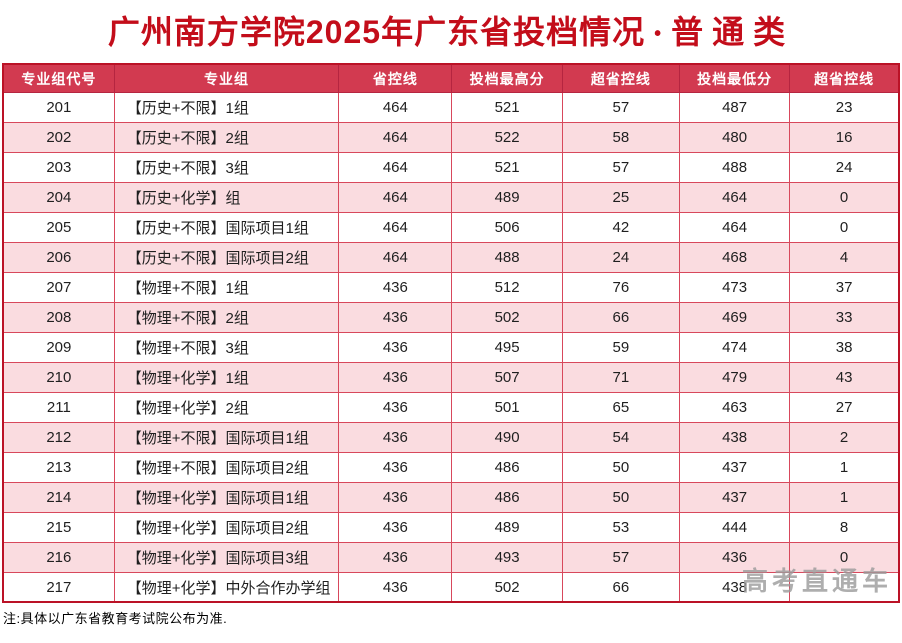 The width and height of the screenshot is (902, 643). Describe the element at coordinates (844, 317) in the screenshot. I see `cell-above-control-line-min: 33` at that location.